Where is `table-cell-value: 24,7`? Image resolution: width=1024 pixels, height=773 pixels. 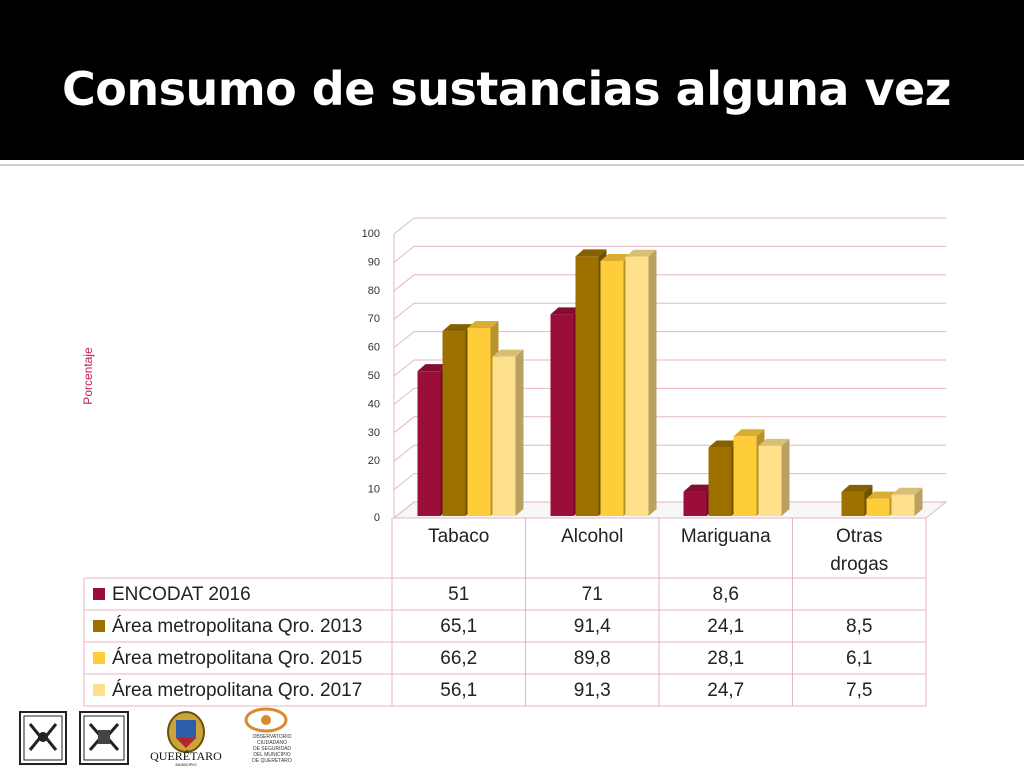 table-cell-value: 24,7 is located at coordinates (725, 690).